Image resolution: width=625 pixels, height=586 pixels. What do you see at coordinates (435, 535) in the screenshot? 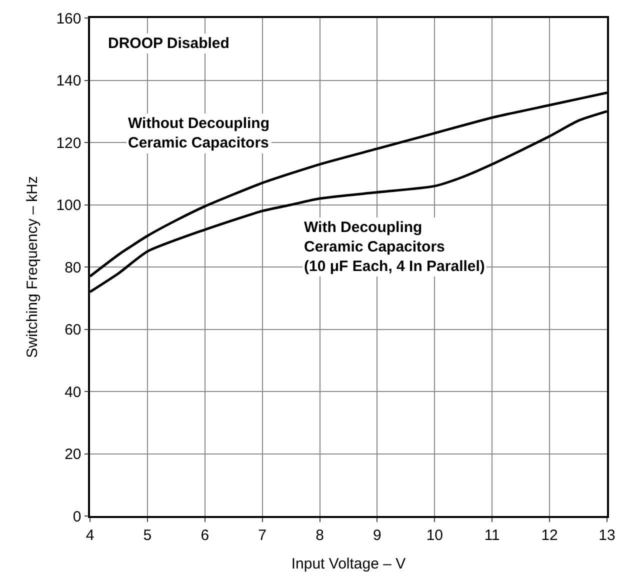
I see `x-tick-label: 10` at bounding box center [435, 535].